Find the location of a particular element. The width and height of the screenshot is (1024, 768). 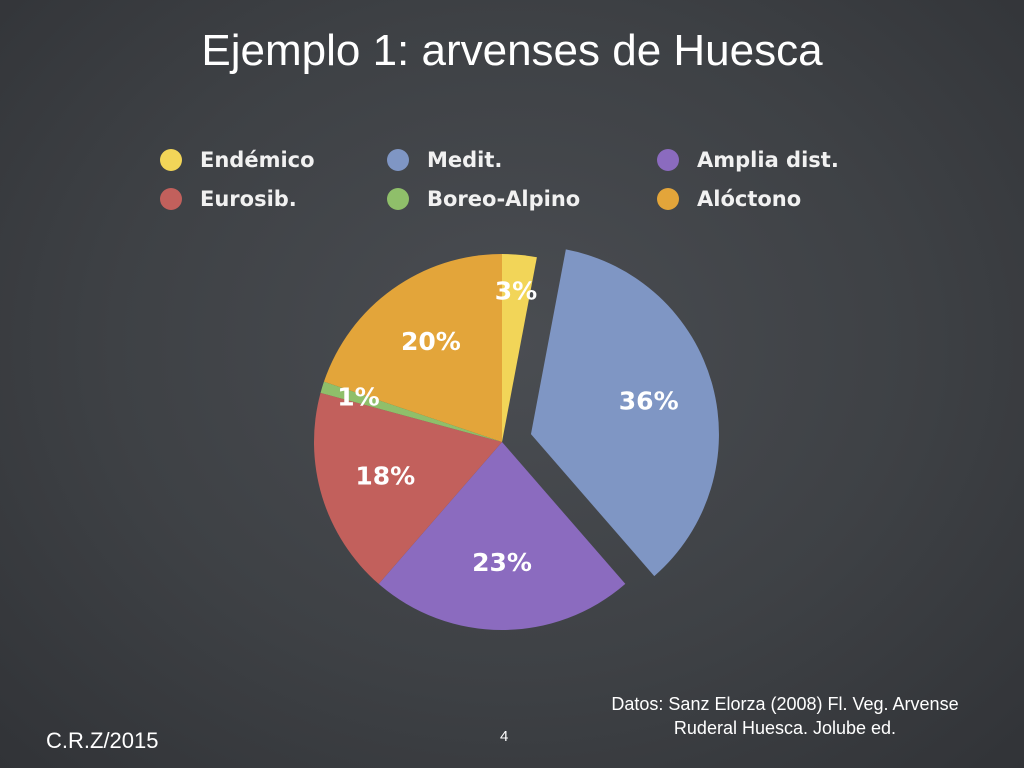

legend-item-medit: Medit. is located at coordinates (444, 160).